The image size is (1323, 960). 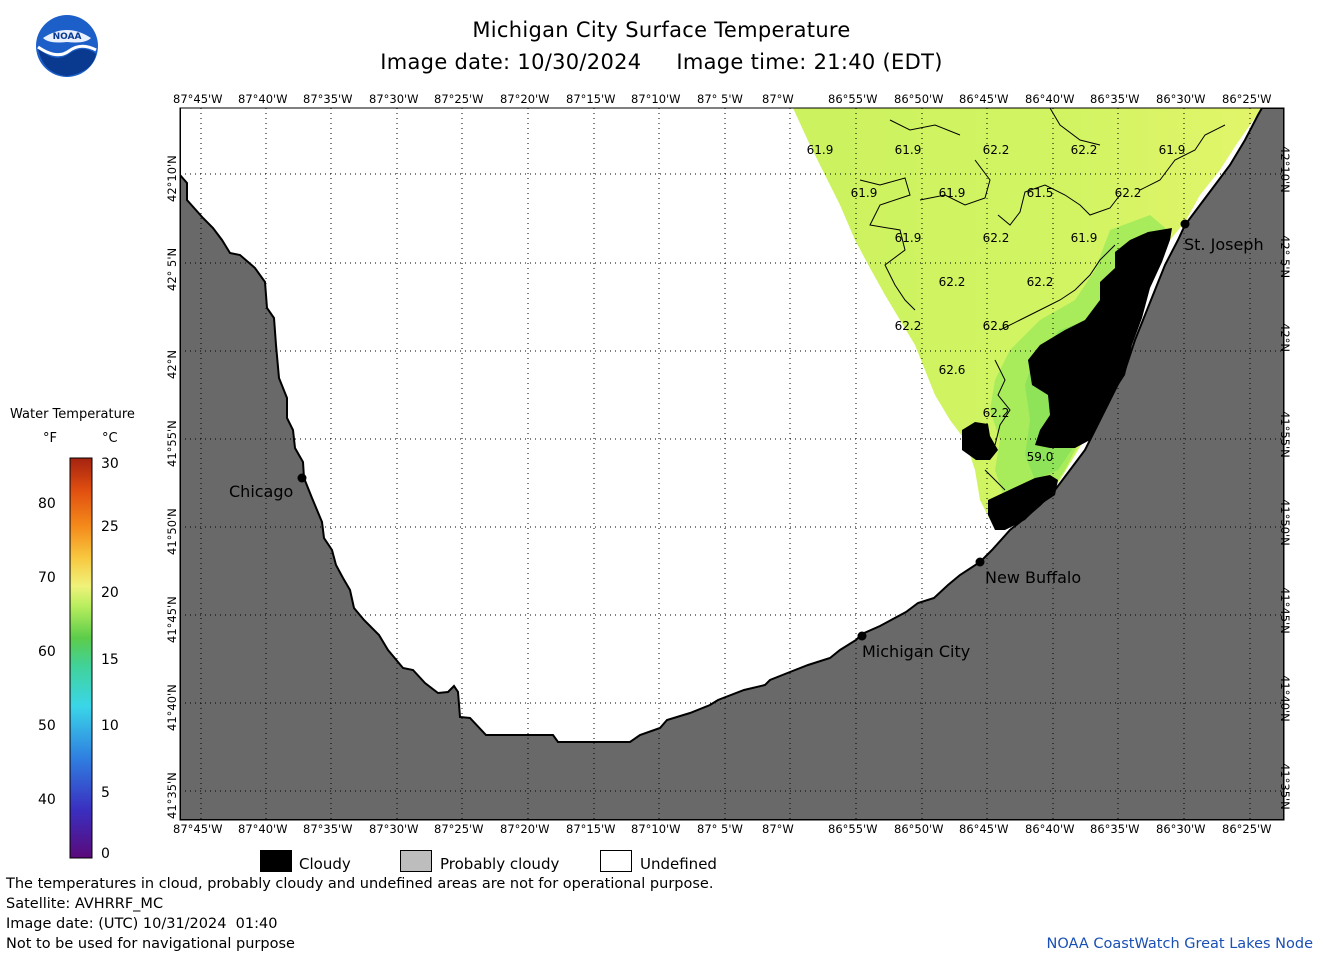 I want to click on temperature-value-label: 61.5, so click(x=1040, y=193).